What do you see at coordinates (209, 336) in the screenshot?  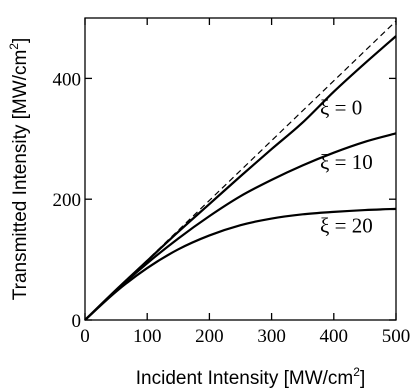 I see `x-tick-label: 200` at bounding box center [209, 336].